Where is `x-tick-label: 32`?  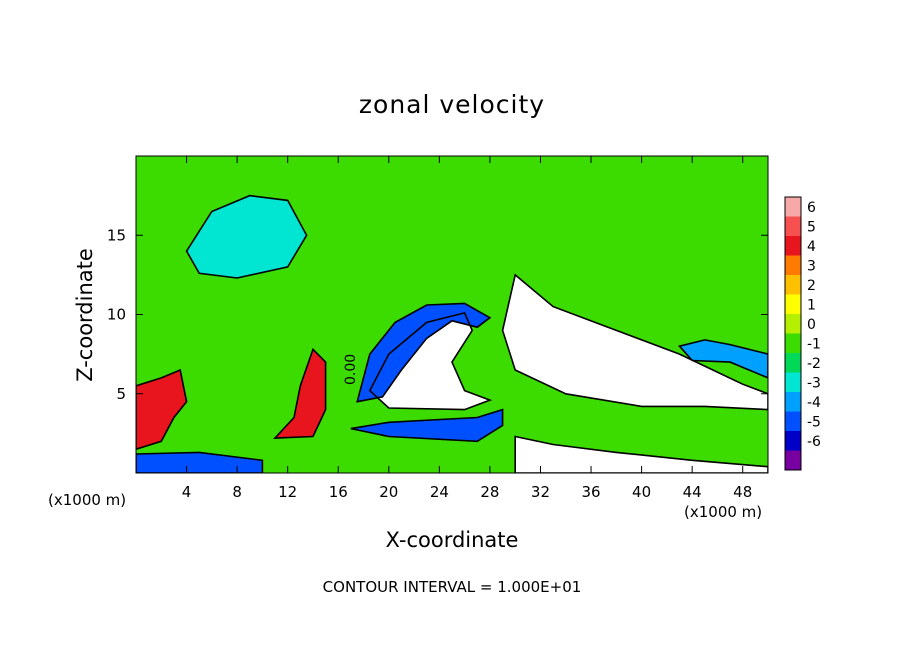
x-tick-label: 32 is located at coordinates (540, 492).